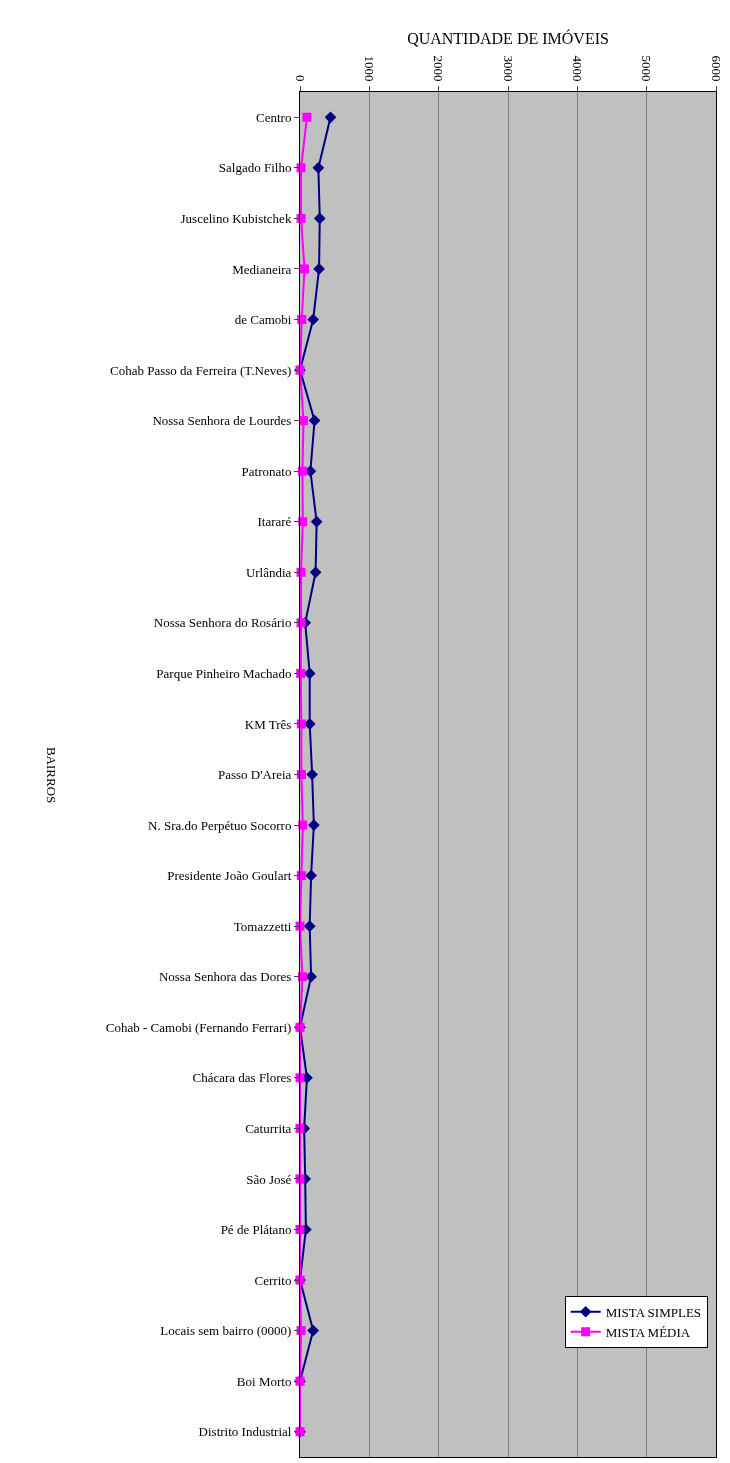 The width and height of the screenshot is (730, 1463). Describe the element at coordinates (647, 68) in the screenshot. I see `x-tick-label: 5000` at that location.